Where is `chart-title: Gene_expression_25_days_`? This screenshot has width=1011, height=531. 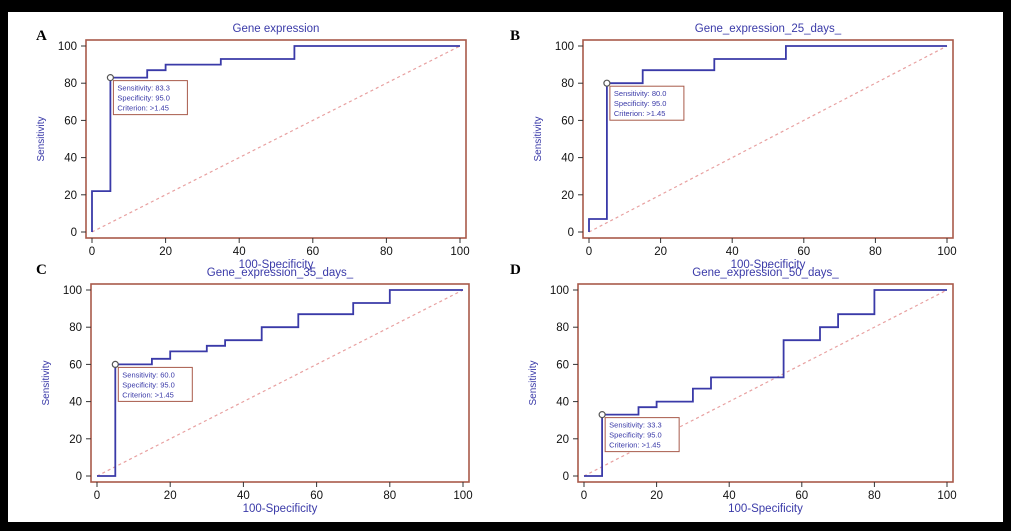 chart-title: Gene_expression_25_days_ is located at coordinates (768, 29).